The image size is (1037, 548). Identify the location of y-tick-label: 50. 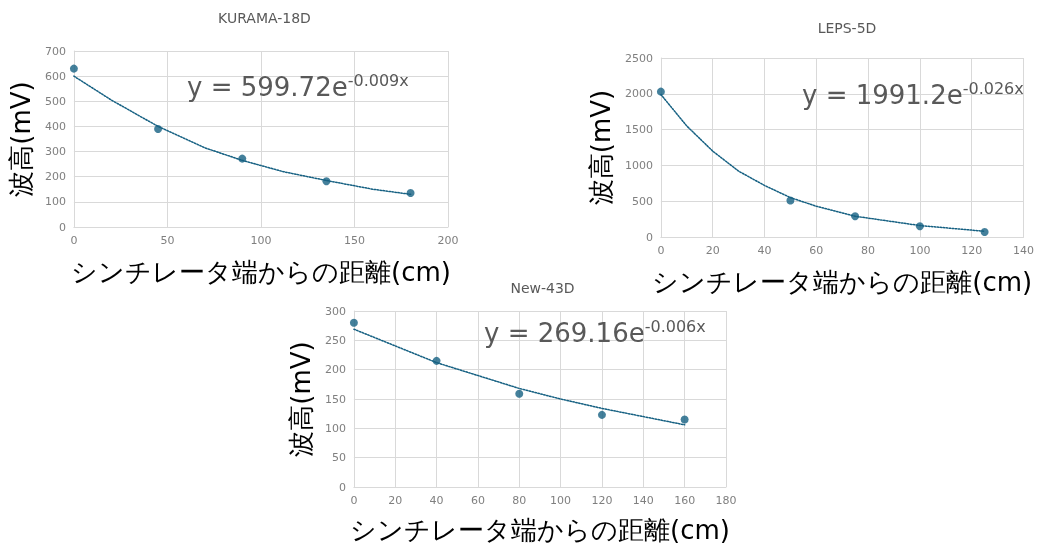
(338, 458).